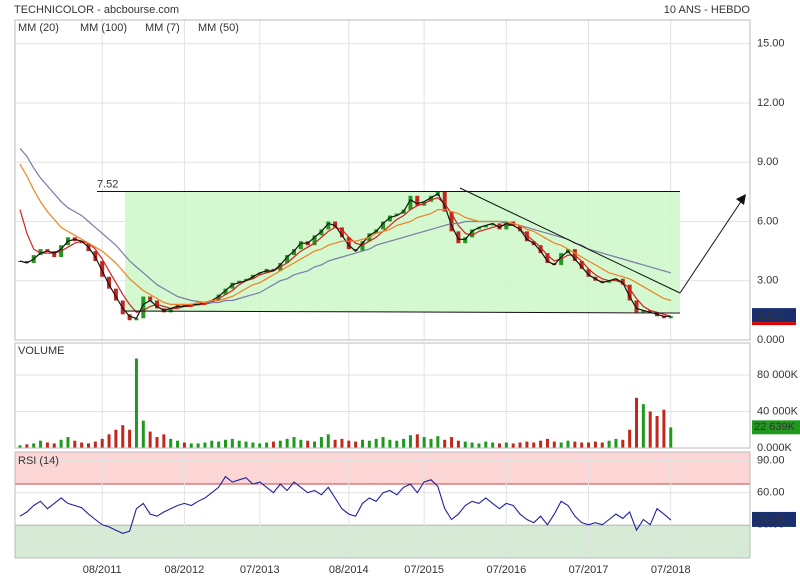 This screenshot has height=580, width=800. What do you see at coordinates (771, 340) in the screenshot?
I see `y-tick-label: 0.000` at bounding box center [771, 340].